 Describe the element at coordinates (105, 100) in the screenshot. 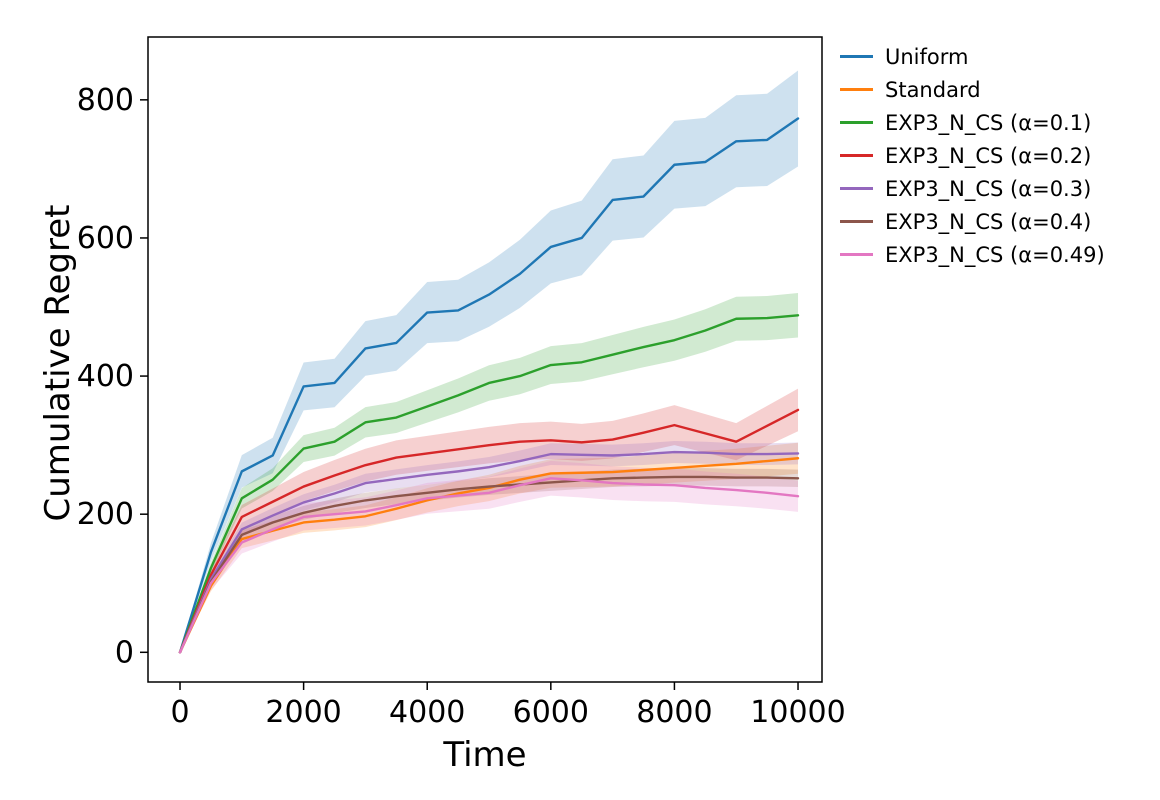

I see `y-tick-label: 800` at that location.